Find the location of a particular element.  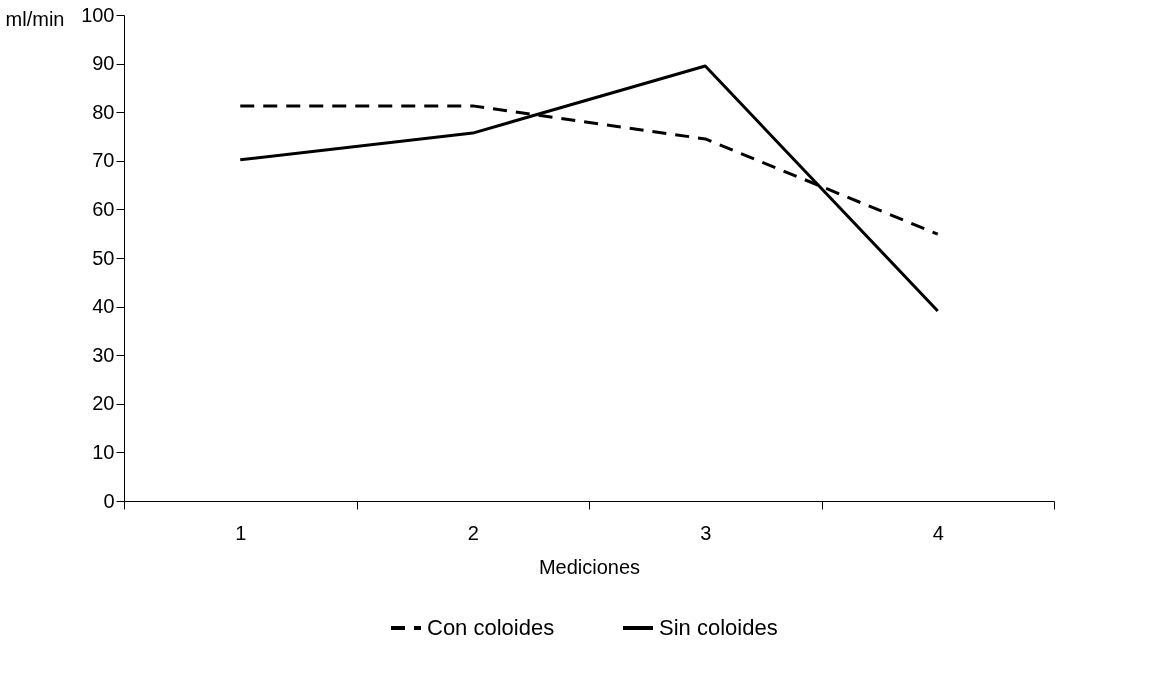

y-tick-label: 60 is located at coordinates (103, 208).